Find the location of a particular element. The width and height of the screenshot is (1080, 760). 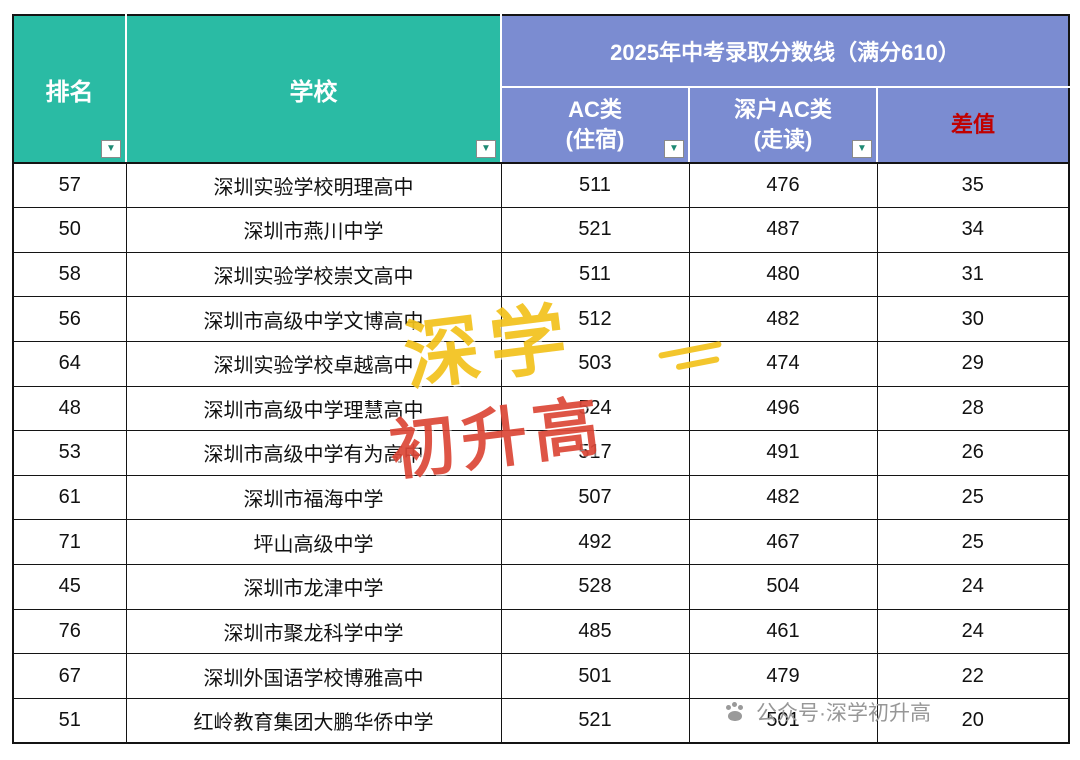

cell-rank: 57 is located at coordinates (69, 185).